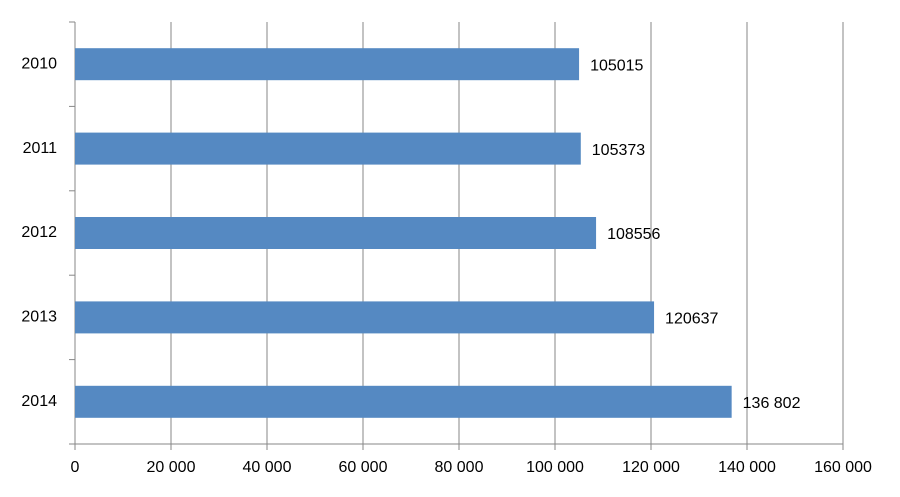 The width and height of the screenshot is (900, 497). What do you see at coordinates (772, 403) in the screenshot?
I see `data-label: 136 802` at bounding box center [772, 403].